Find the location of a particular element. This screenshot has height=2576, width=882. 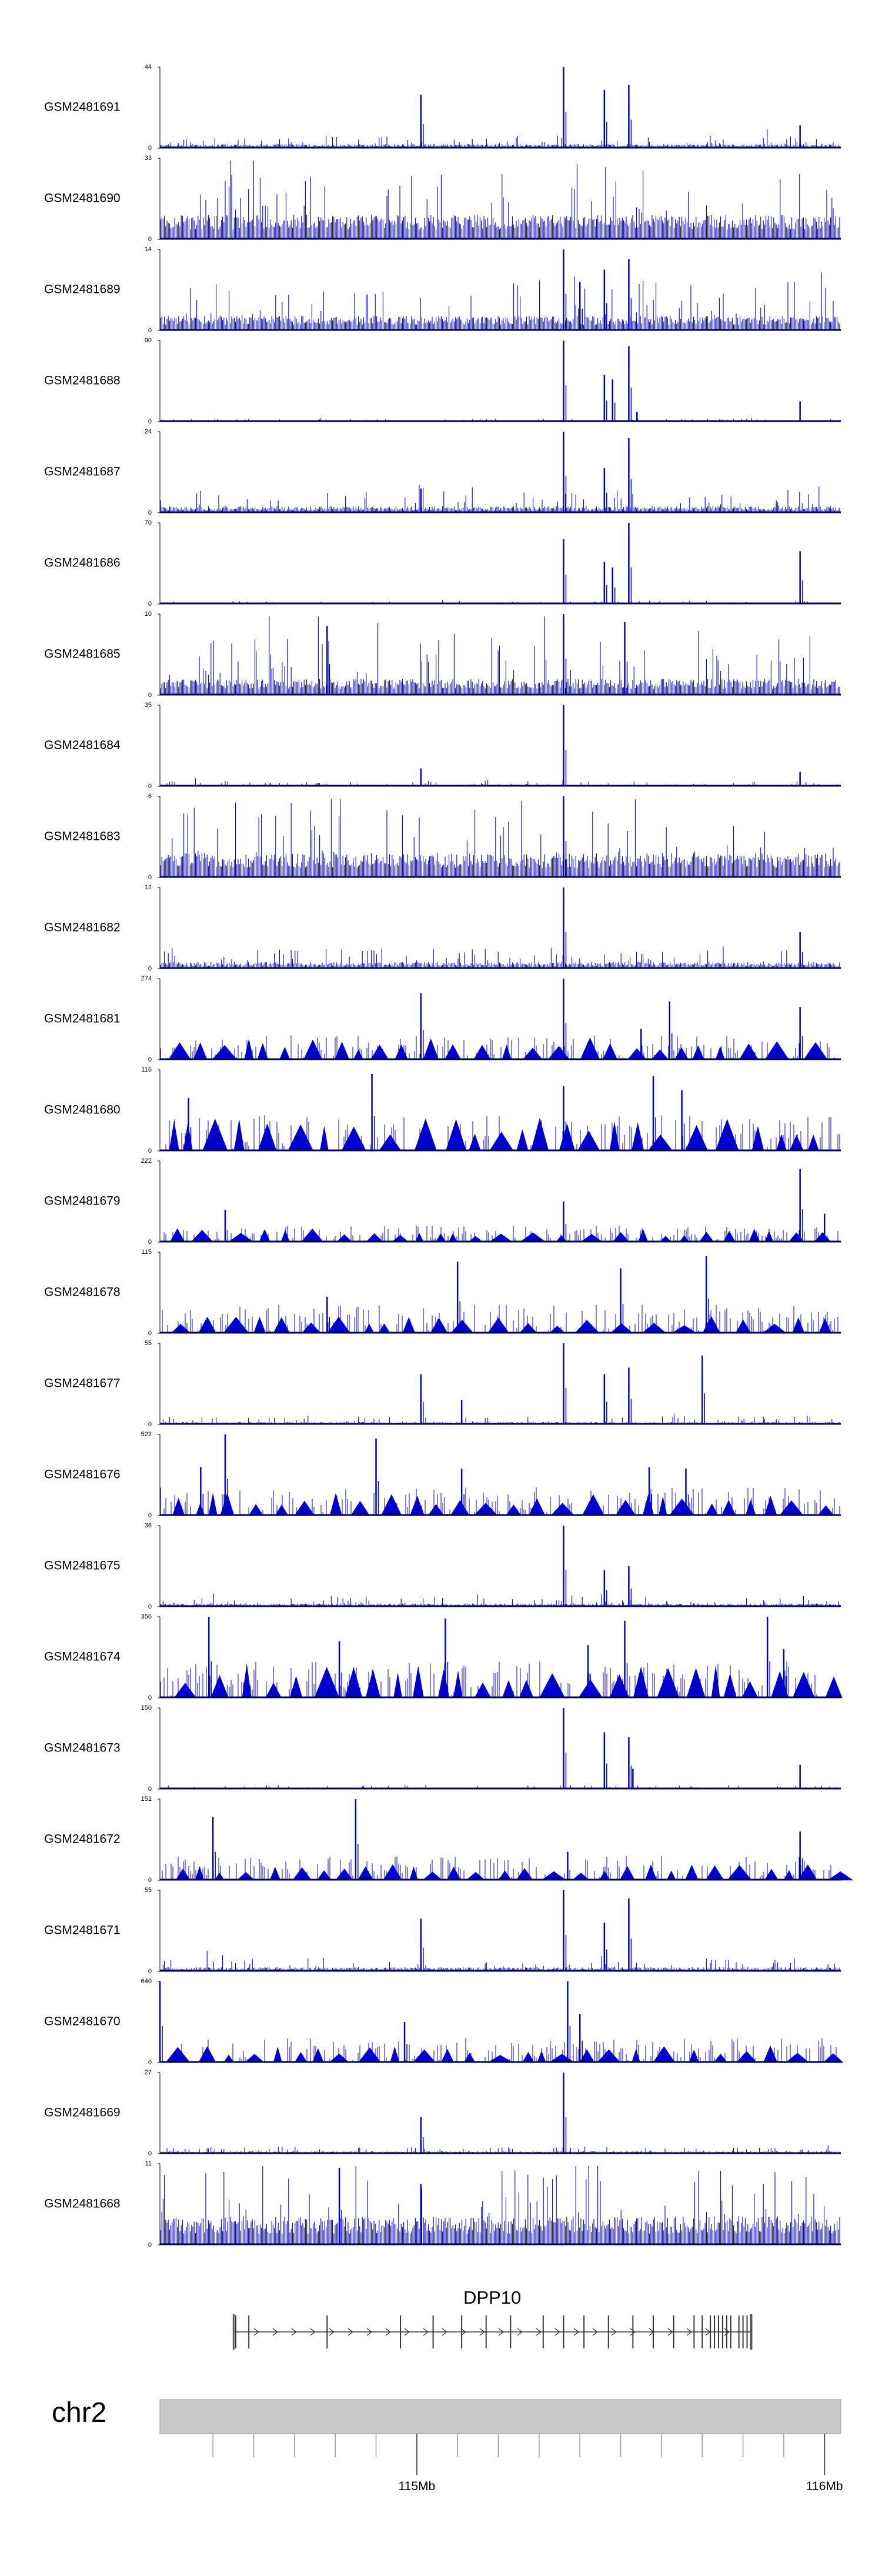

y-max-label: 356 is located at coordinates (146, 1616).